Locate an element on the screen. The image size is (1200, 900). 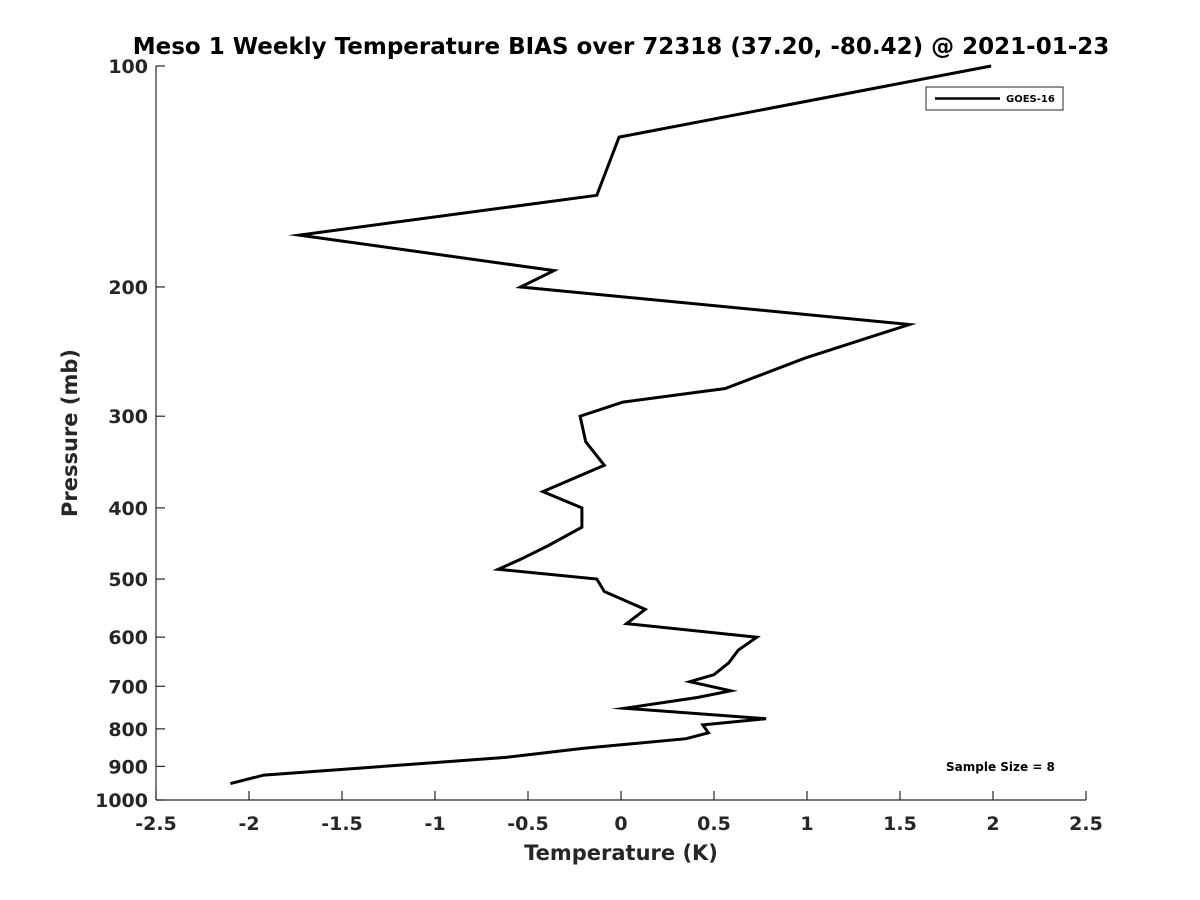
sample-size-annotation: Sample Size = 8 is located at coordinates (1000, 767).